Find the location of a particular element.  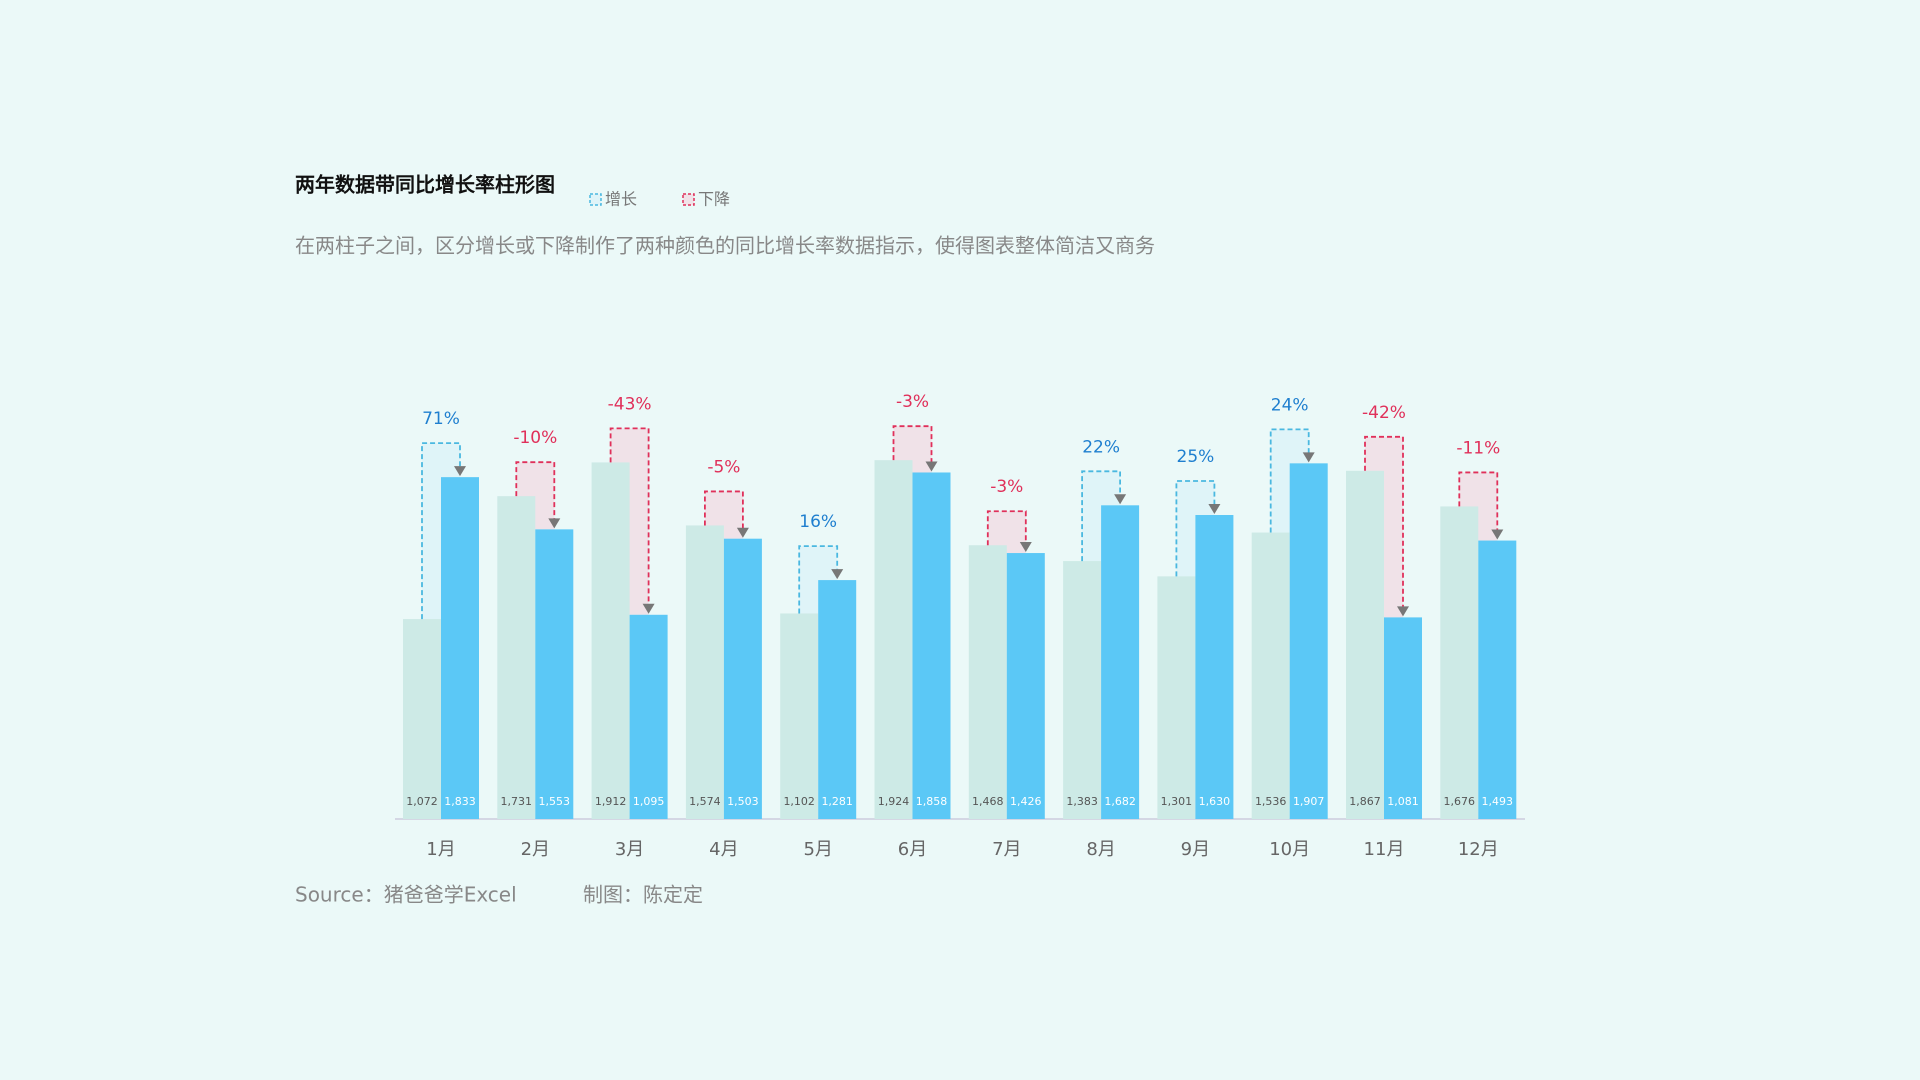

x-tick-label: 6月 is located at coordinates (912, 849).